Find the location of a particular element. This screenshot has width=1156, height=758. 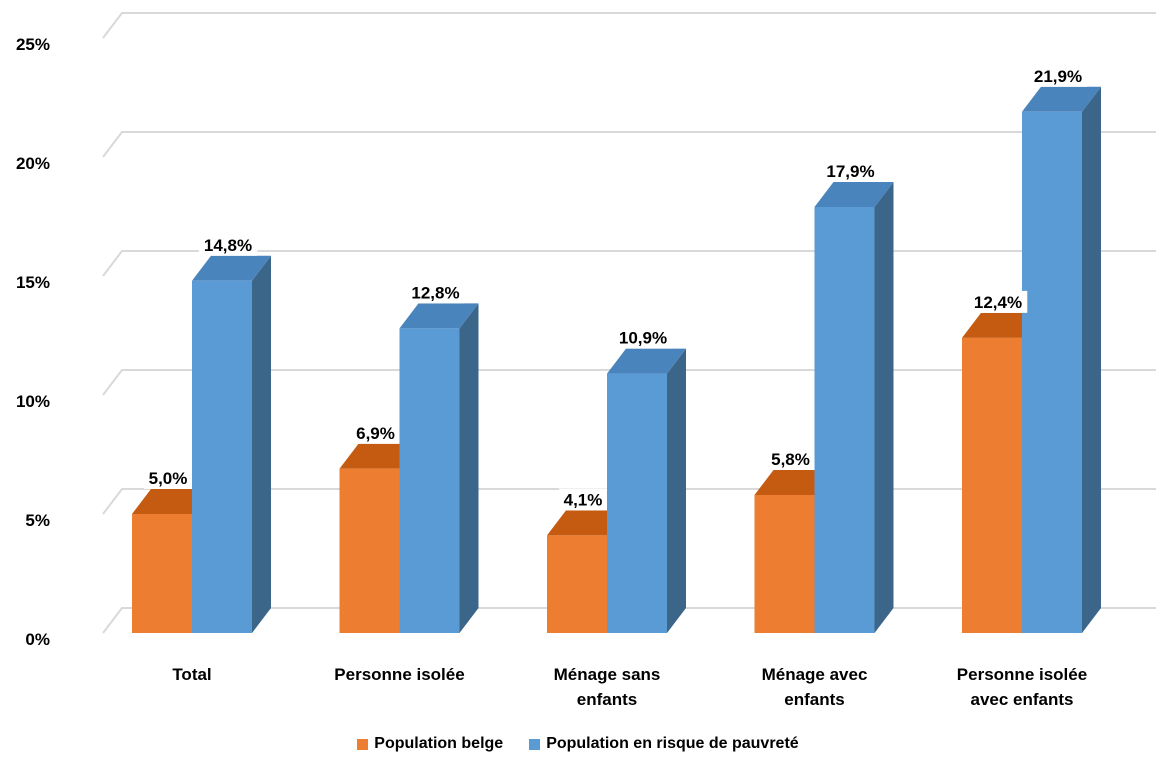

x-category-label: Total is located at coordinates (191, 674).